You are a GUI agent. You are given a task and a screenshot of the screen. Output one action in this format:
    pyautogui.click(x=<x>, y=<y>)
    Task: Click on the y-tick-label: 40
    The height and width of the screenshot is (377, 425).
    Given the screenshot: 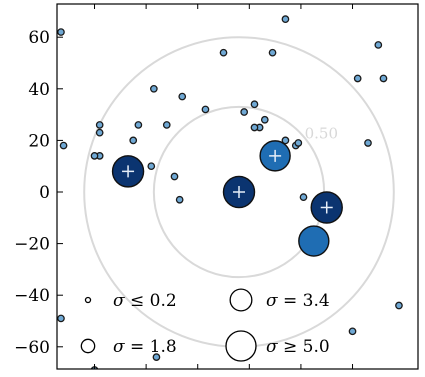 What is the action you would take?
    pyautogui.click(x=39, y=90)
    